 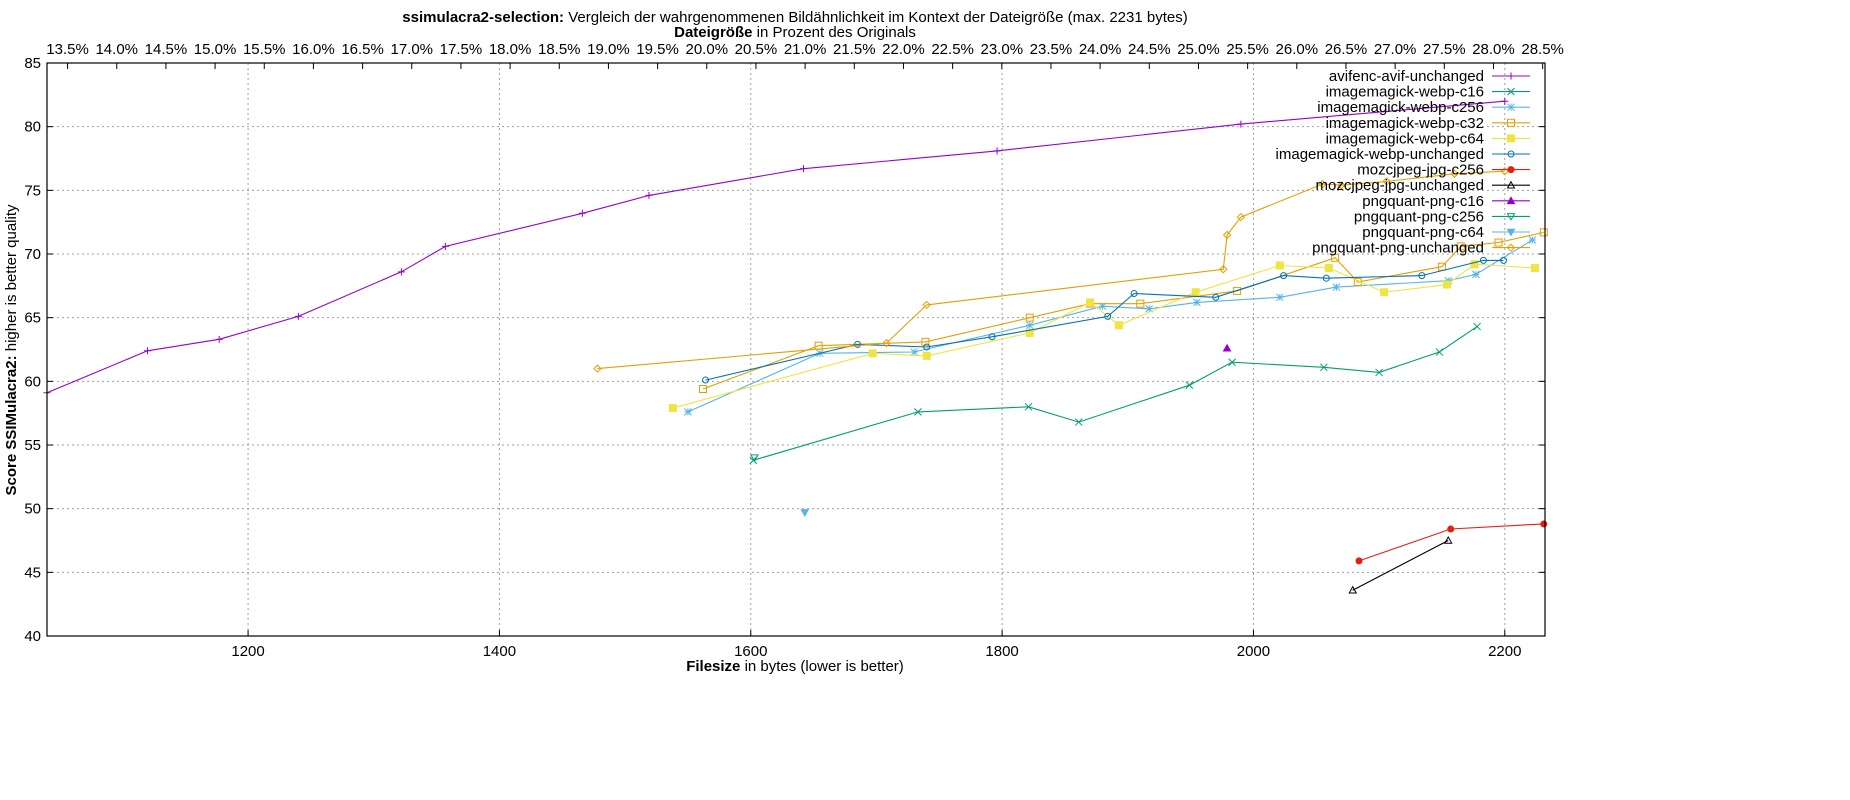 What do you see at coordinates (854, 49) in the screenshot?
I see `x2-tick-label: 21.5%` at bounding box center [854, 49].